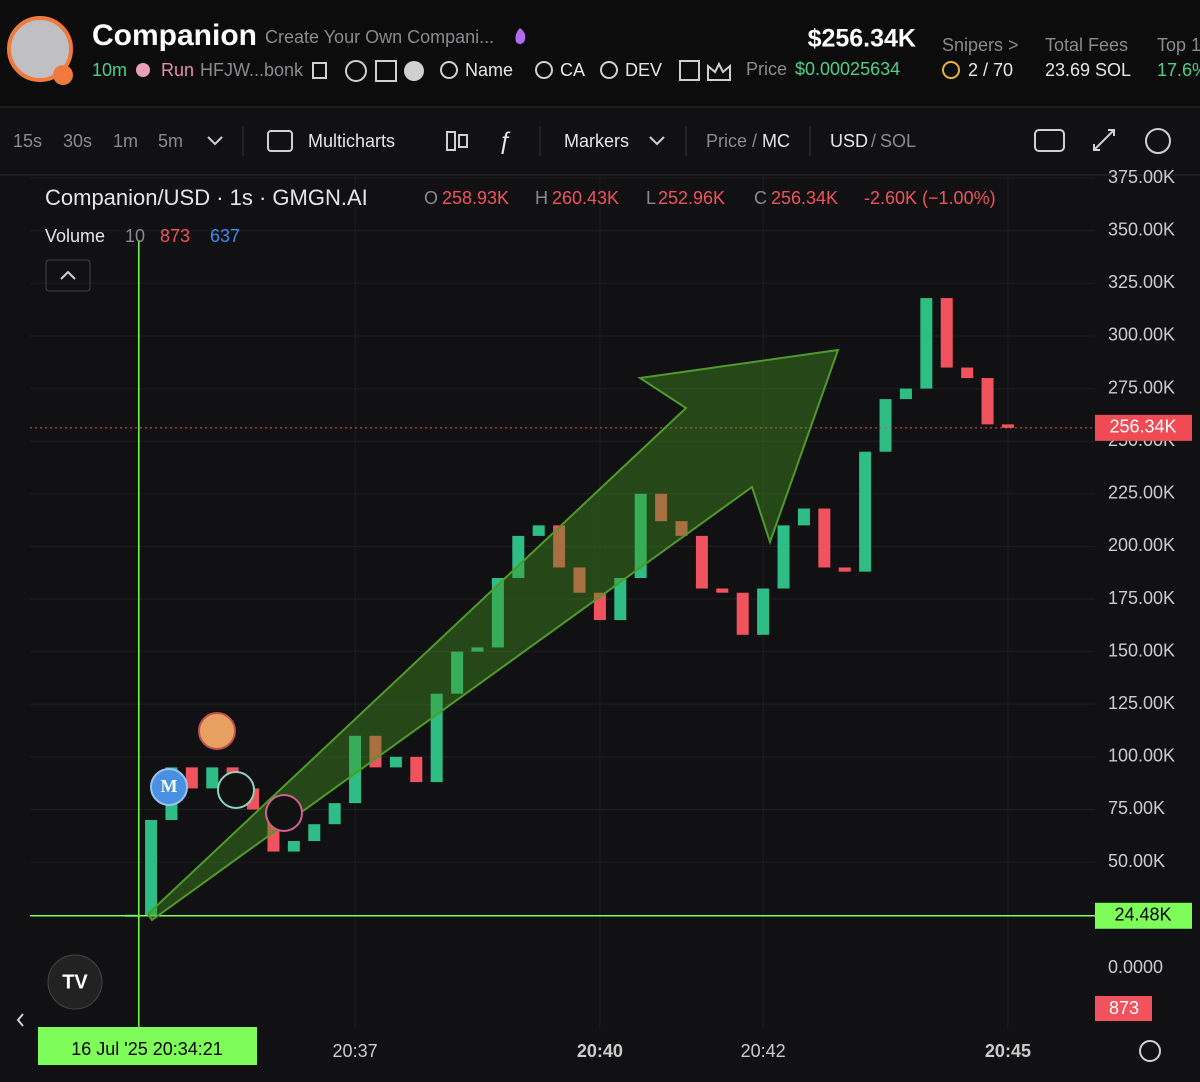  I want to click on tv-logo-mark: TV, so click(75, 982).